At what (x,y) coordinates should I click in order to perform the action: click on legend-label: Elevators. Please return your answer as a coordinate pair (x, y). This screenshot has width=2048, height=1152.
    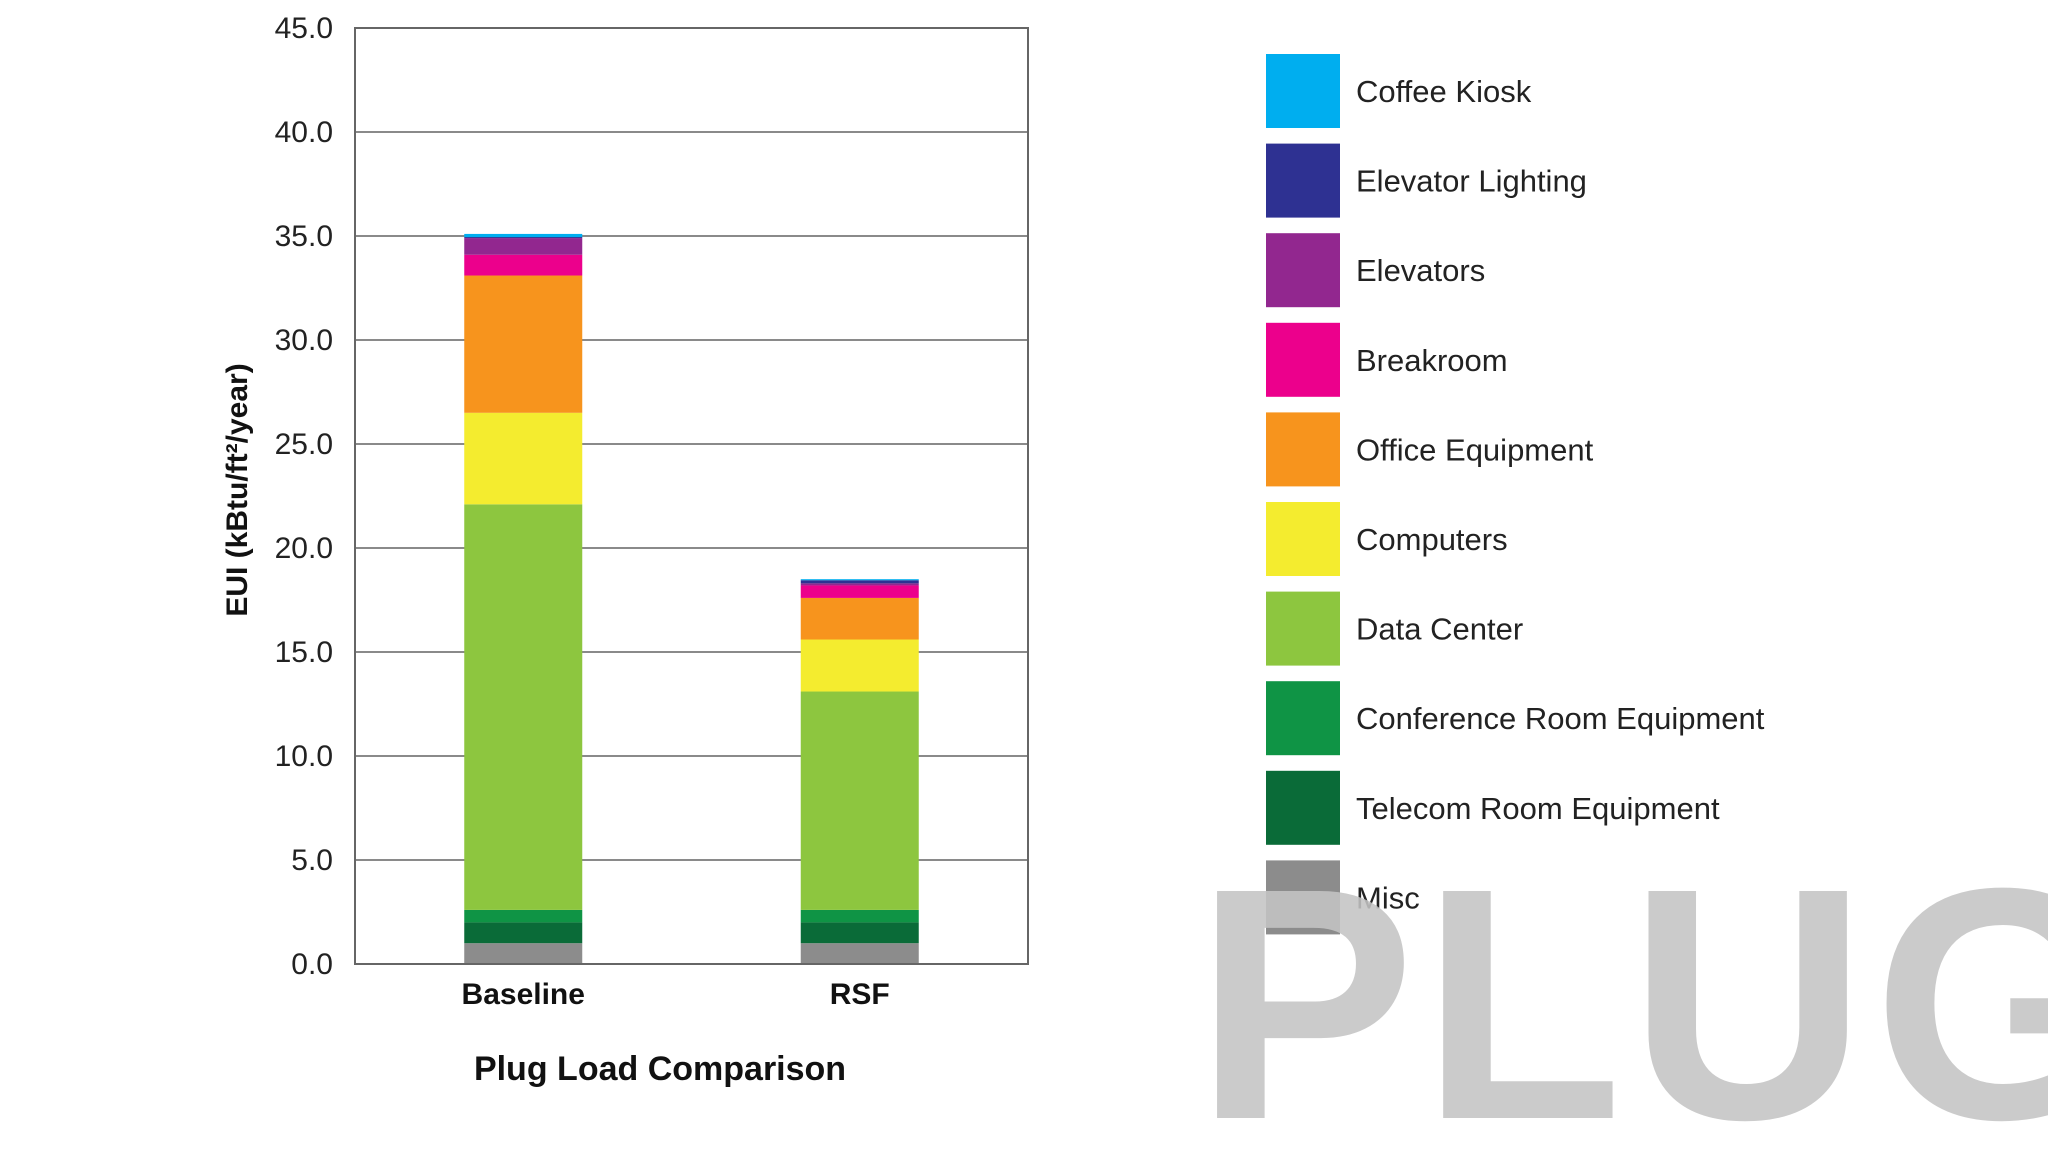
    Looking at the image, I should click on (1420, 270).